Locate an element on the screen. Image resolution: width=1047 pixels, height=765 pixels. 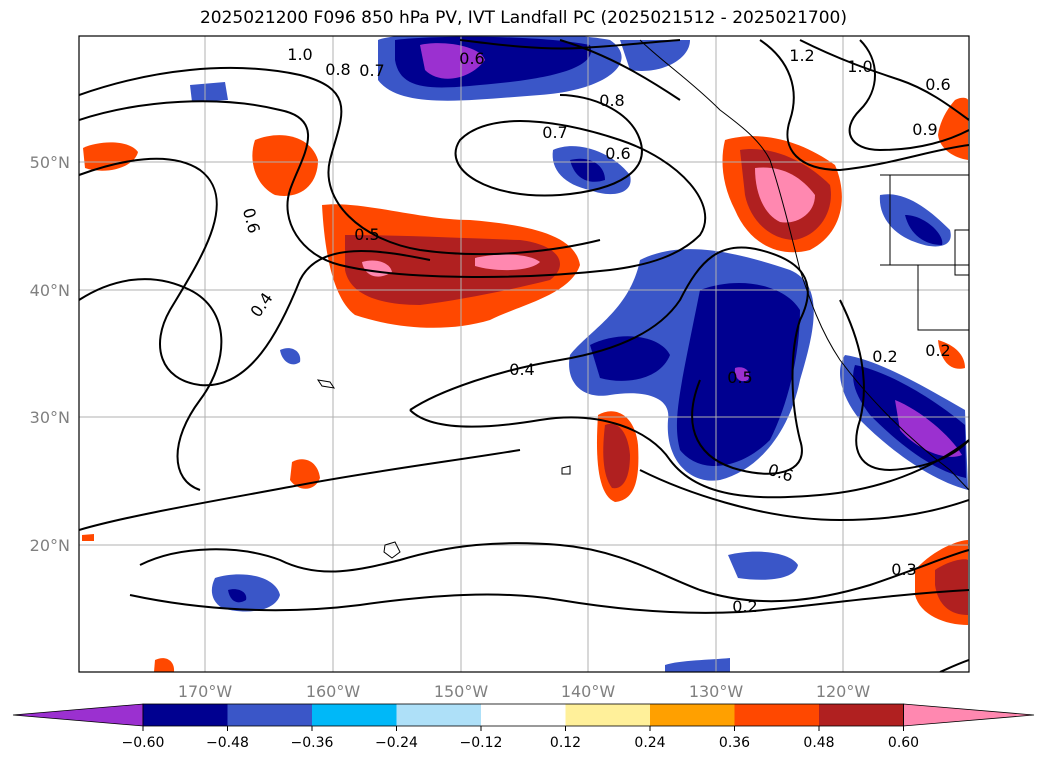
contour-label: 0.4 is located at coordinates (521, 369).